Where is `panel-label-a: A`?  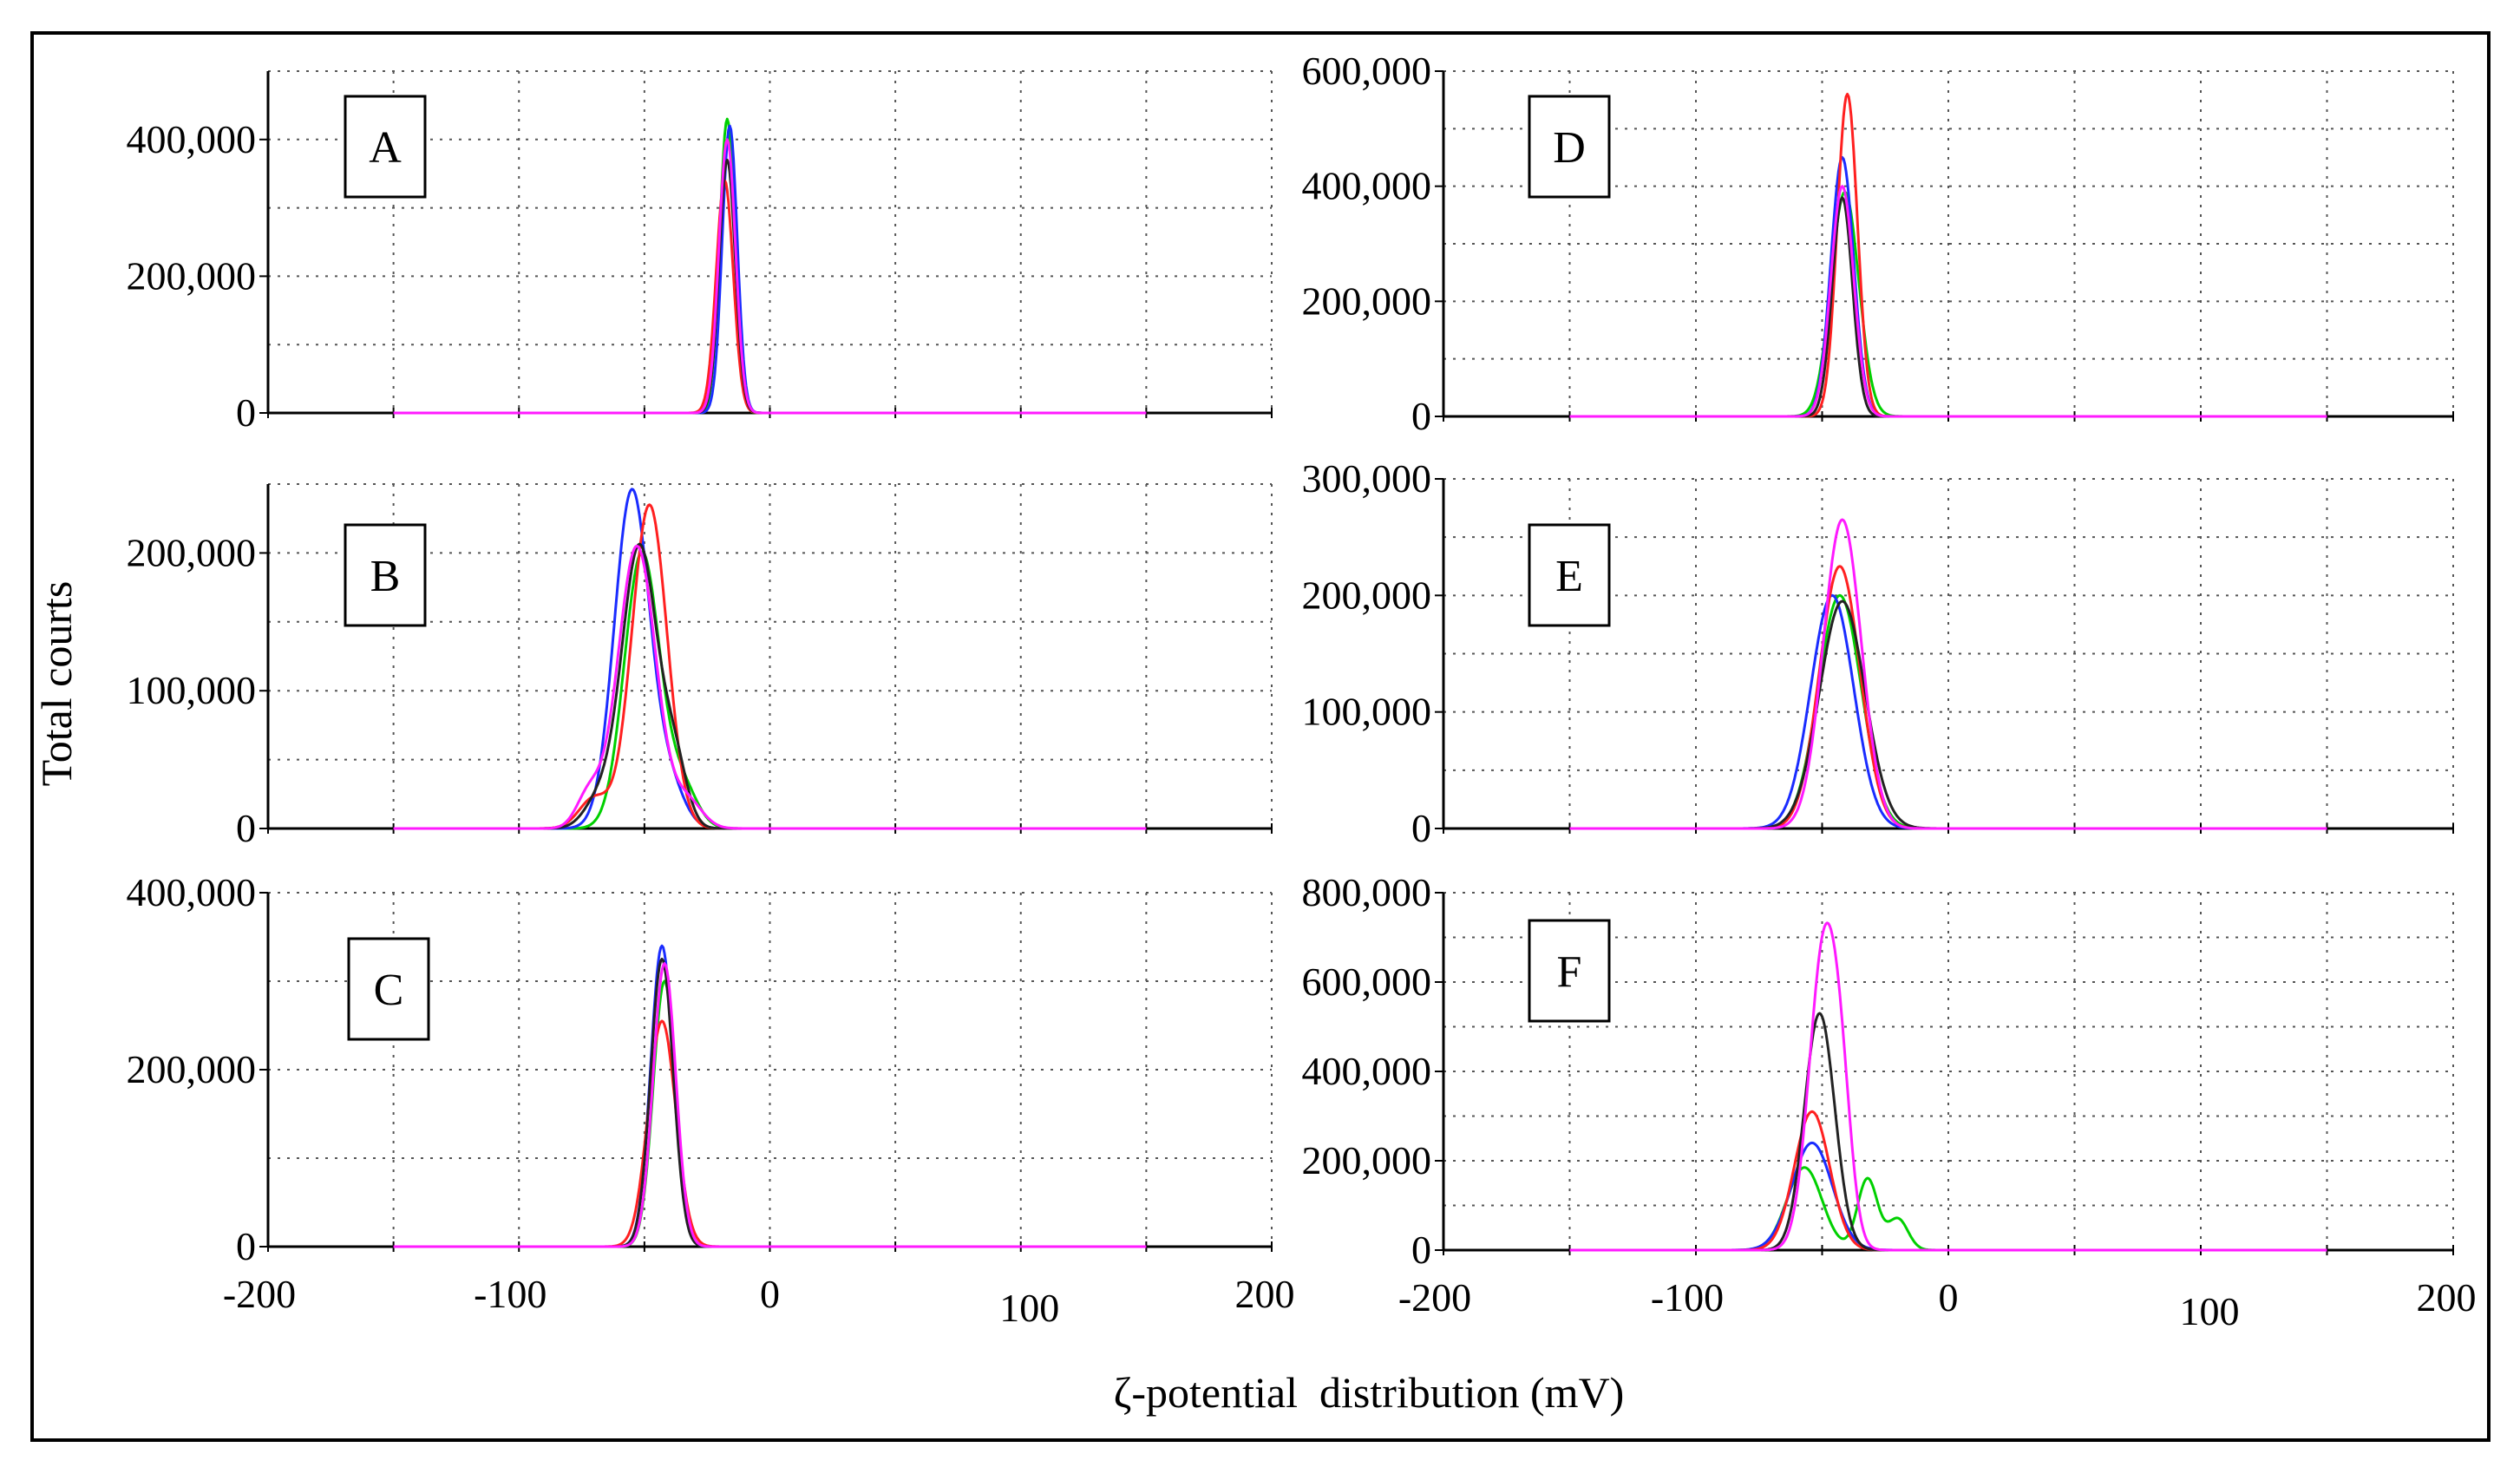
panel-label-a: A is located at coordinates (385, 148).